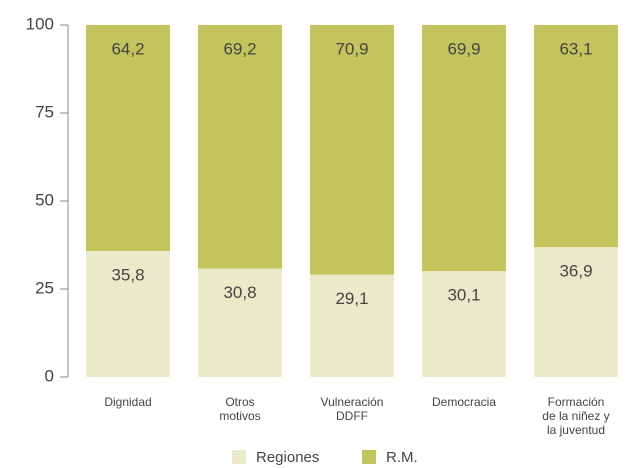 The width and height of the screenshot is (632, 468). I want to click on value-label: 64,2, so click(127, 48).